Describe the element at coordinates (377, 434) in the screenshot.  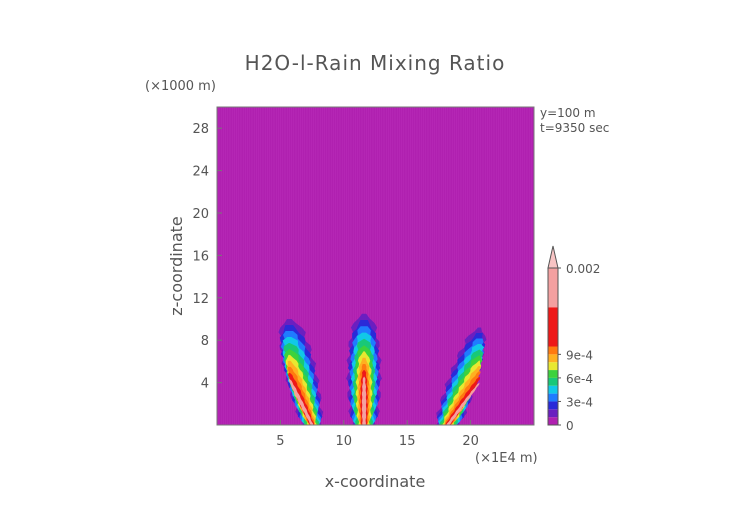
I see `x-axis-ticks: 5 10 15 20` at that location.